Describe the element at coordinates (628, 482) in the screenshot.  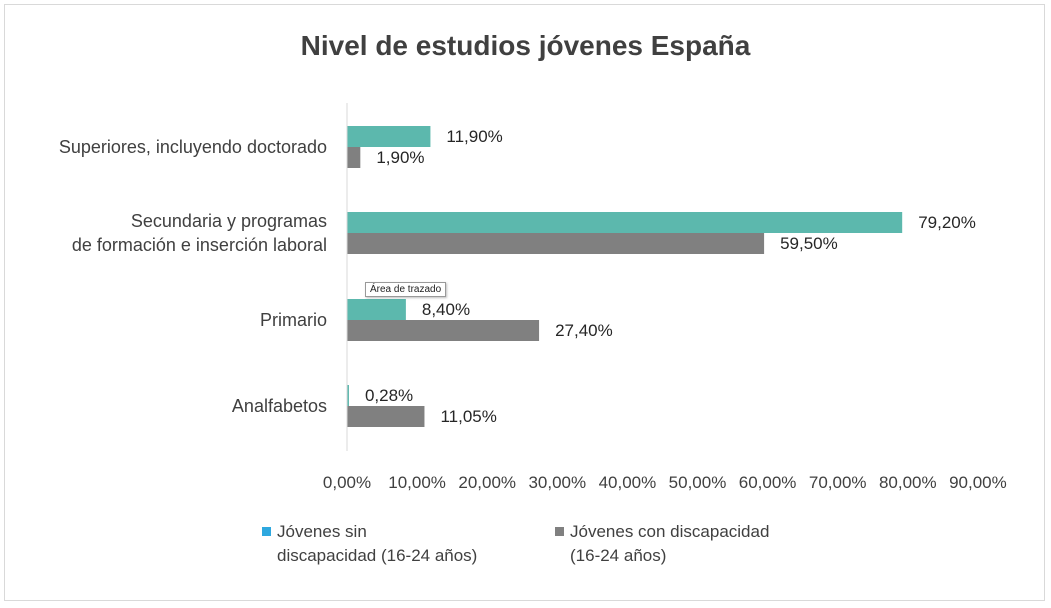
I see `x-tick-label-5: 40,00%` at that location.